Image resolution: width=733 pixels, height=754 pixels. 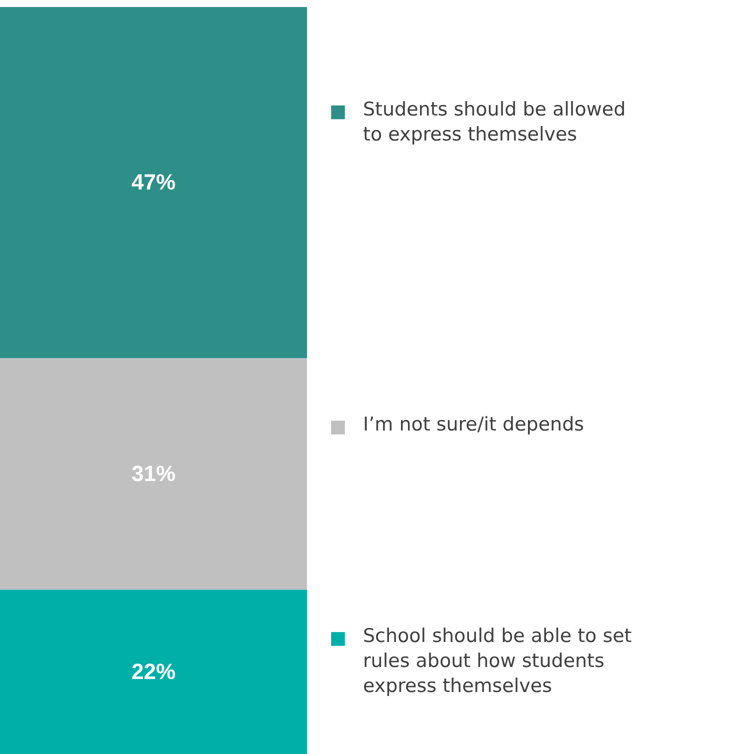 I want to click on legend-label: I’m not sure/it depends, so click(x=473, y=425).